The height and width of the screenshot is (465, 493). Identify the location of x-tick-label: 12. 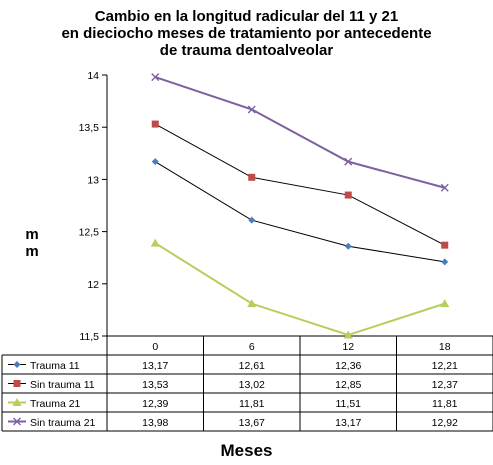
(348, 347).